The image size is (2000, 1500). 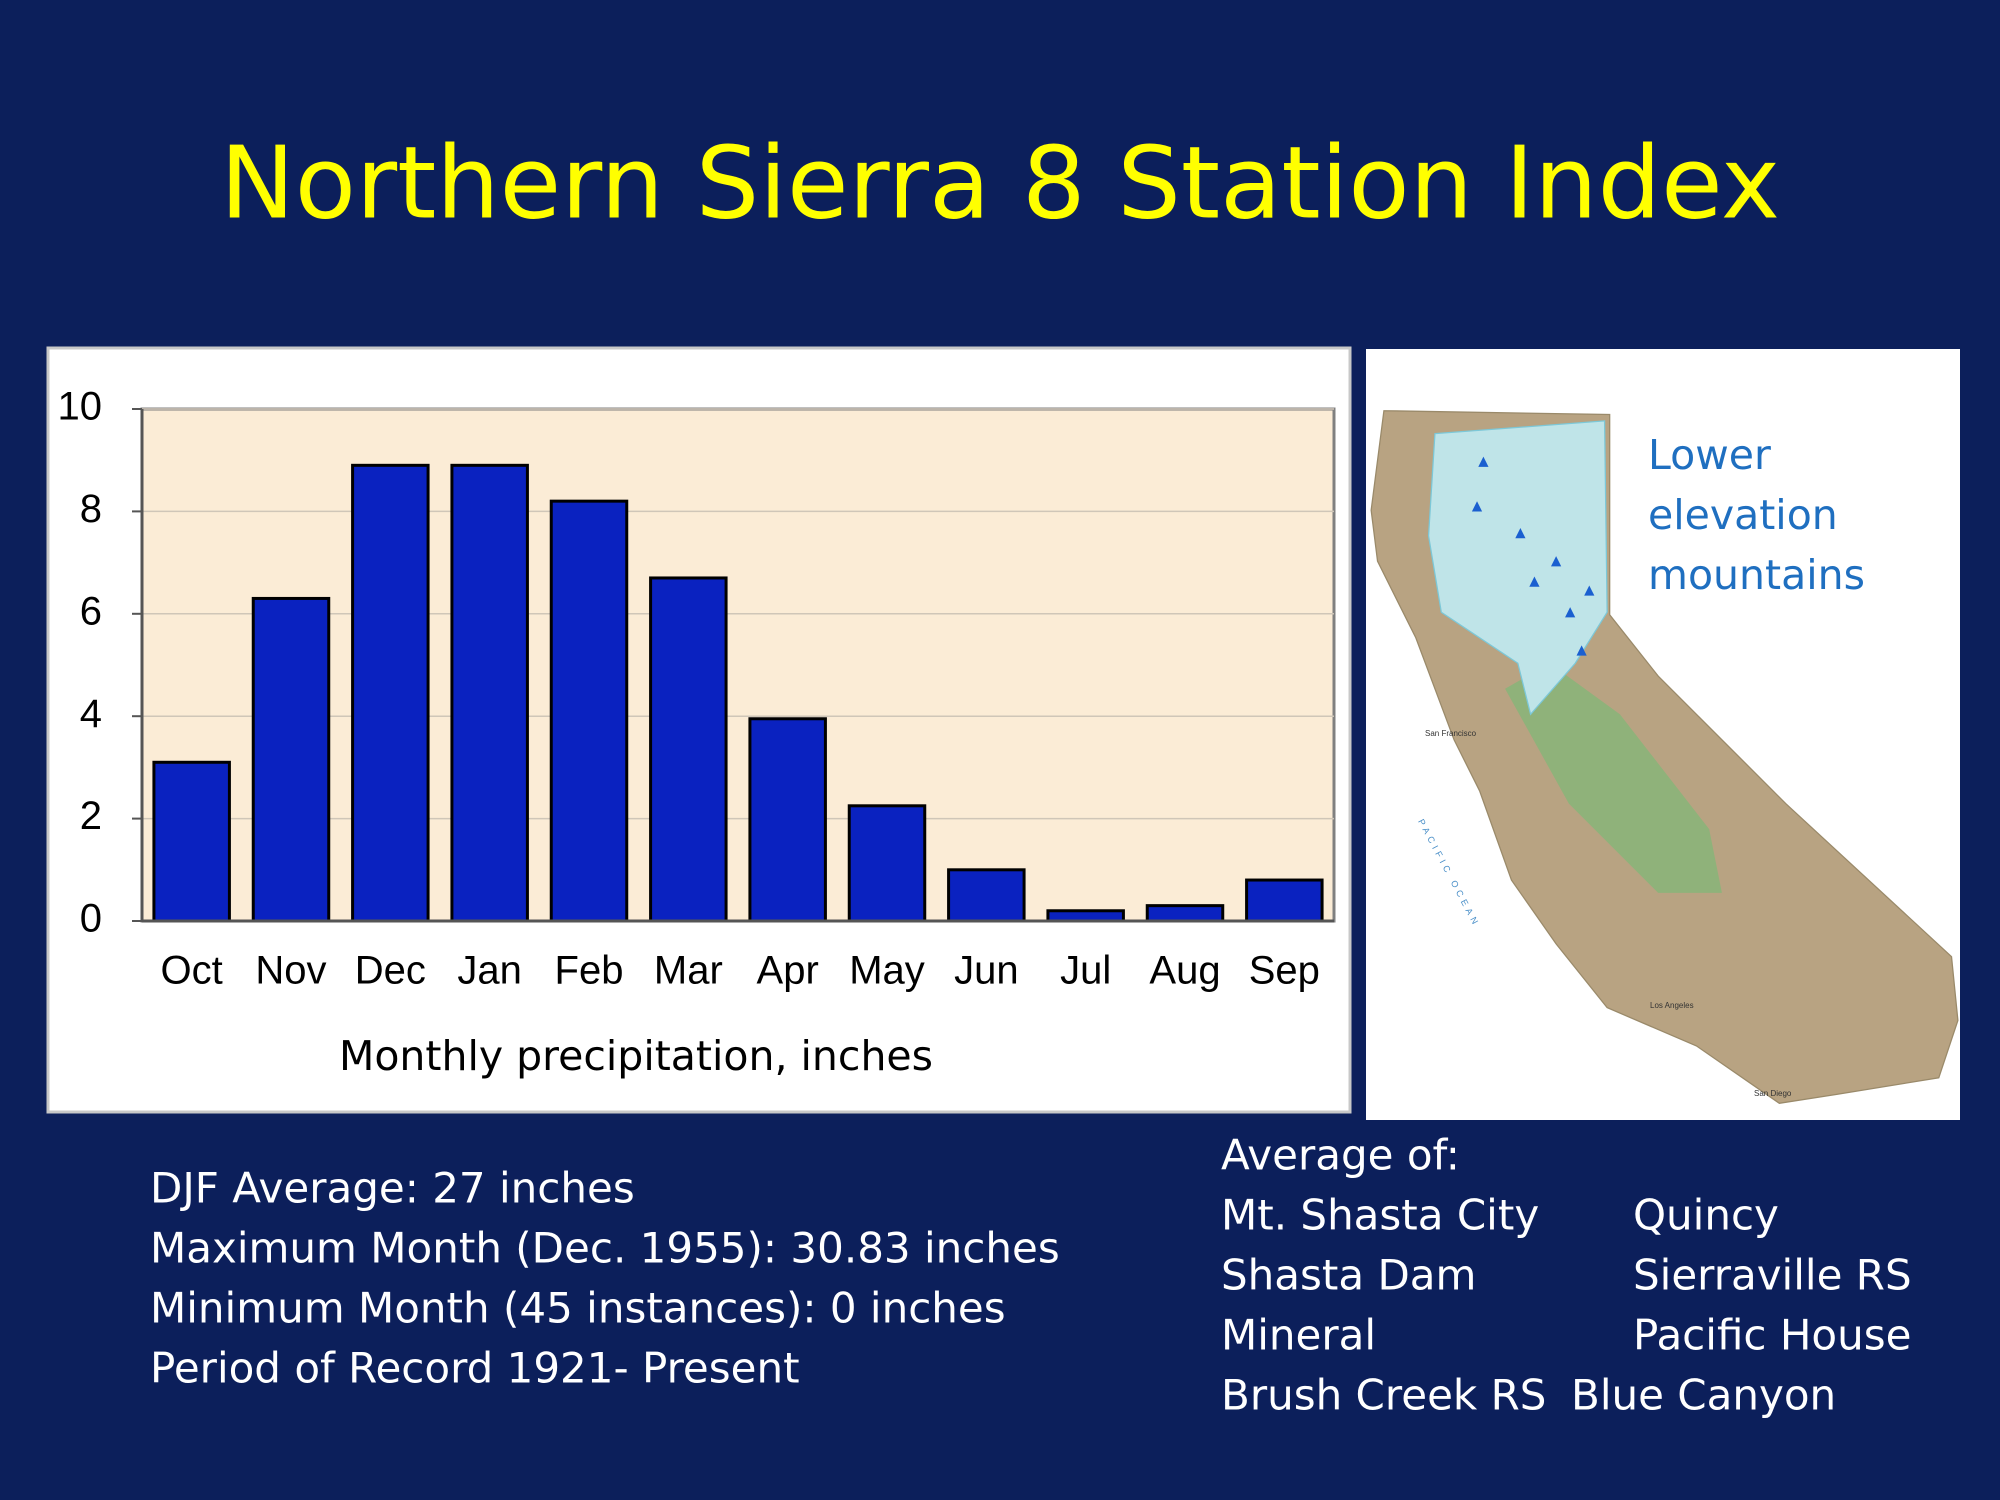 What do you see at coordinates (636, 1056) in the screenshot?
I see `x-axis-title: Monthly precipitation, inches` at bounding box center [636, 1056].